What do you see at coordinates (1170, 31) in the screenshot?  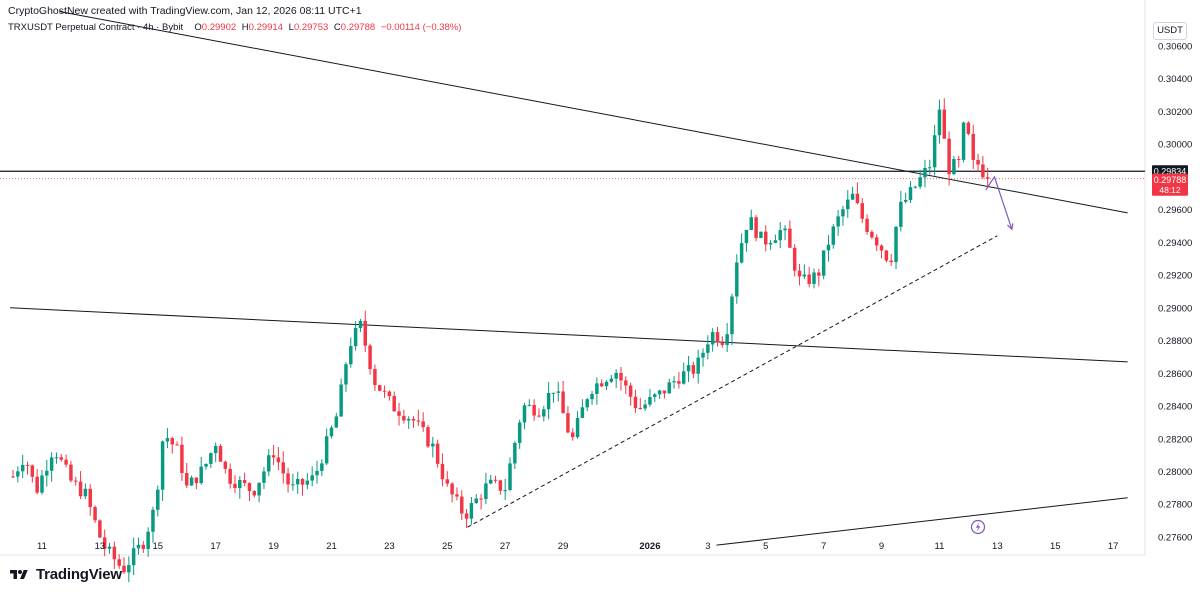 I see `currency-button: USDT` at bounding box center [1170, 31].